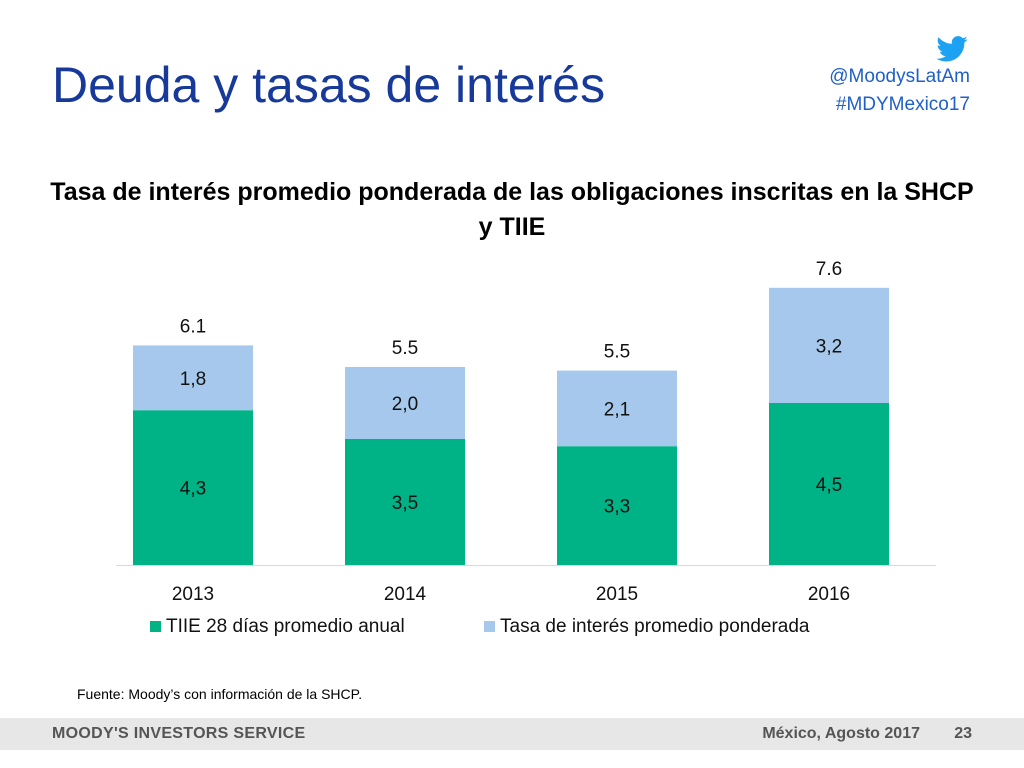 This screenshot has width=1024, height=768. I want to click on bar-tasa-ponderada-2014, so click(405, 403).